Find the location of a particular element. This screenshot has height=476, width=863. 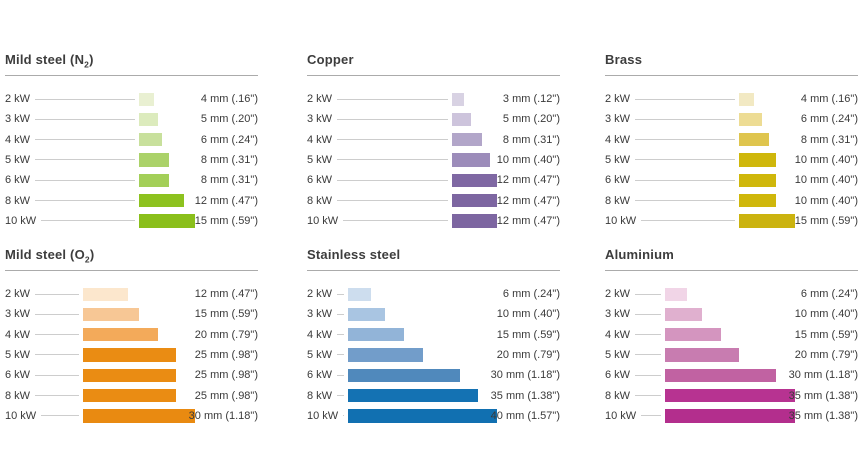

chart-row: 4 kW 8 mm (.31") is located at coordinates (731, 140).